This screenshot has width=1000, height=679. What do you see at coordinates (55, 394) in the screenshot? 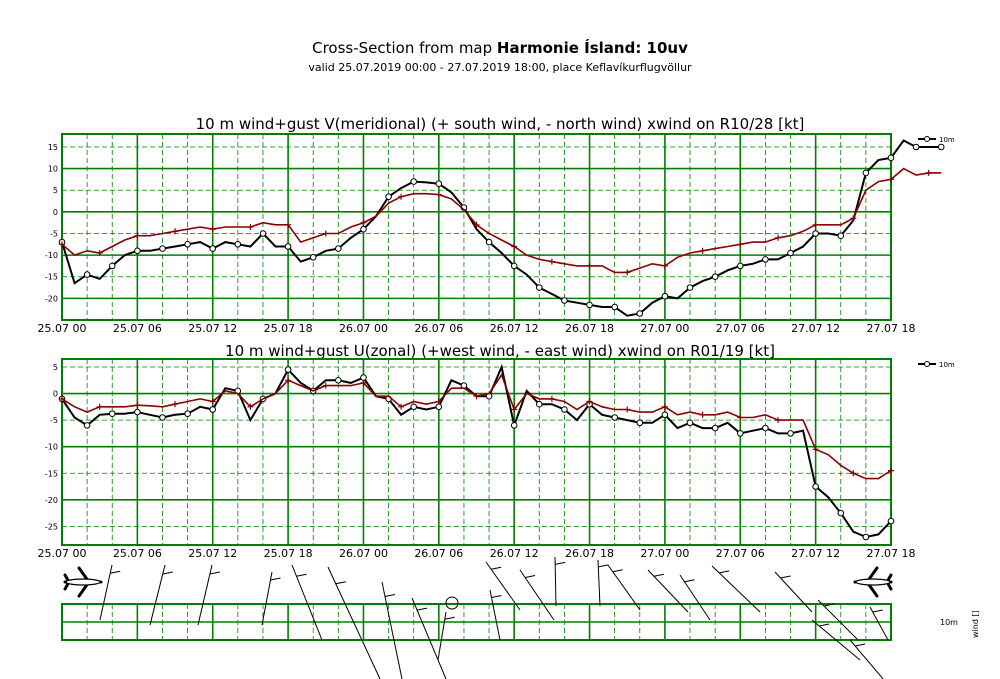
I see `y-tick-label: 0` at bounding box center [55, 394].